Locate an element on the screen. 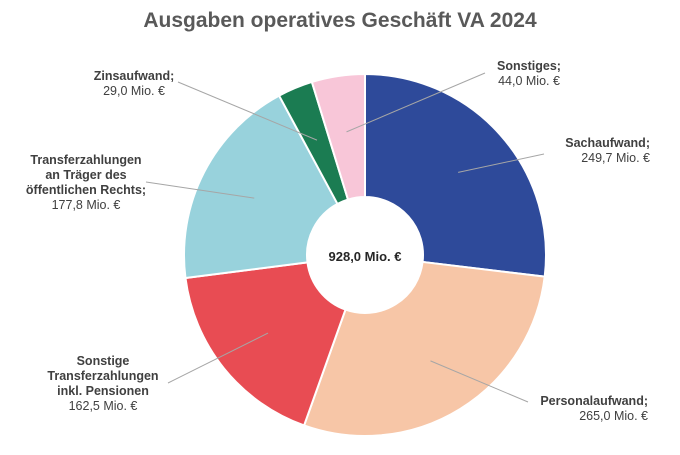 The width and height of the screenshot is (680, 455). slice-sonstige-transferzahlungen-inkl-pensionen is located at coordinates (265, 344).